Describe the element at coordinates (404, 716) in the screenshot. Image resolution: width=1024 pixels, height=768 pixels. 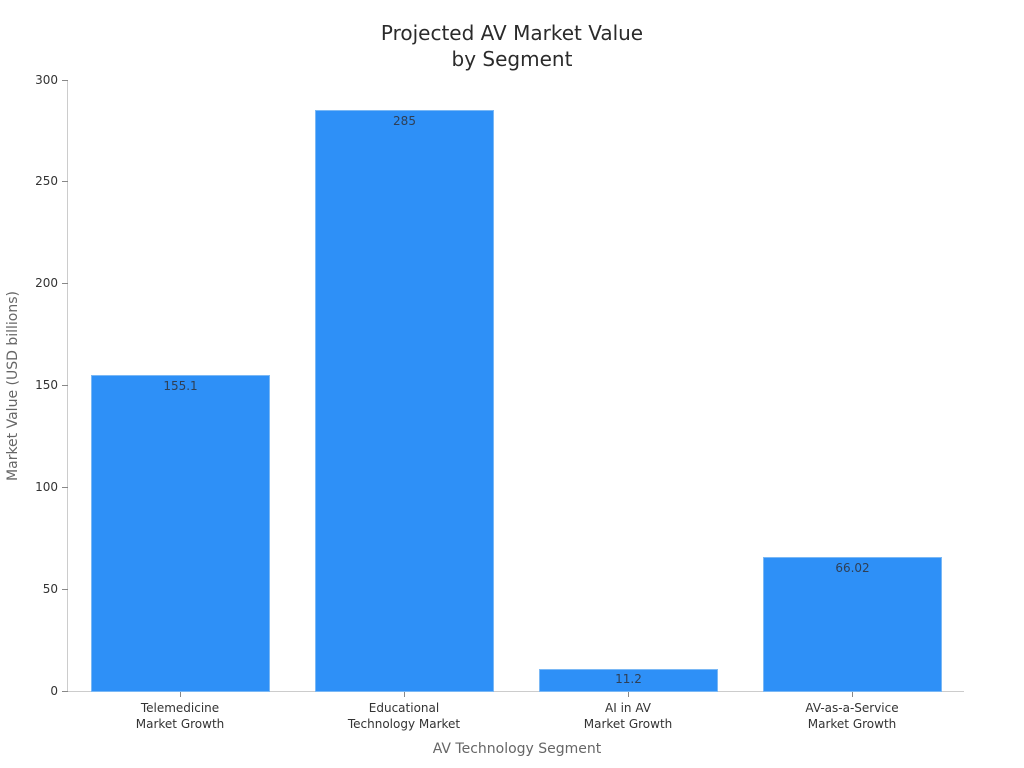
I see `x-tick-label-educational: Educational Technology Market` at that location.